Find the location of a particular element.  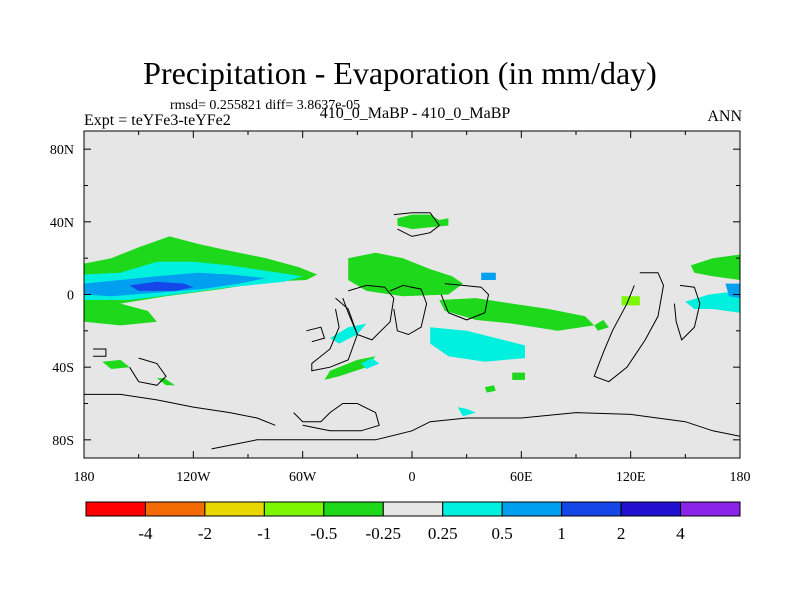

season-label: ANN is located at coordinates (724, 116).